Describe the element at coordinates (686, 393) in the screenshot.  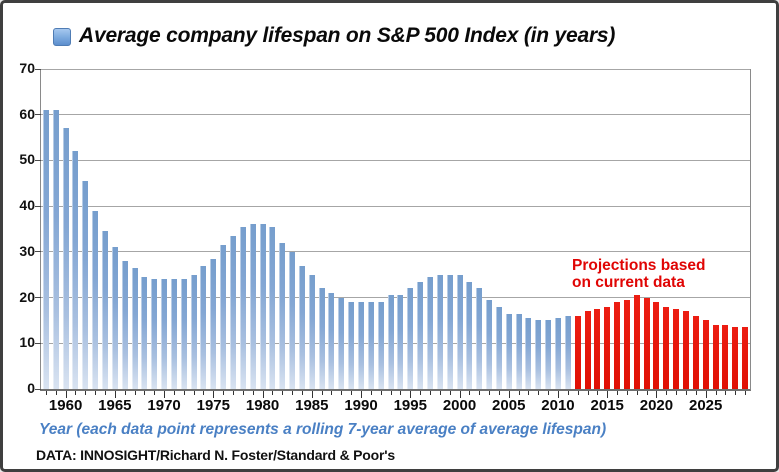
I see `x-axis-tick-2023` at that location.